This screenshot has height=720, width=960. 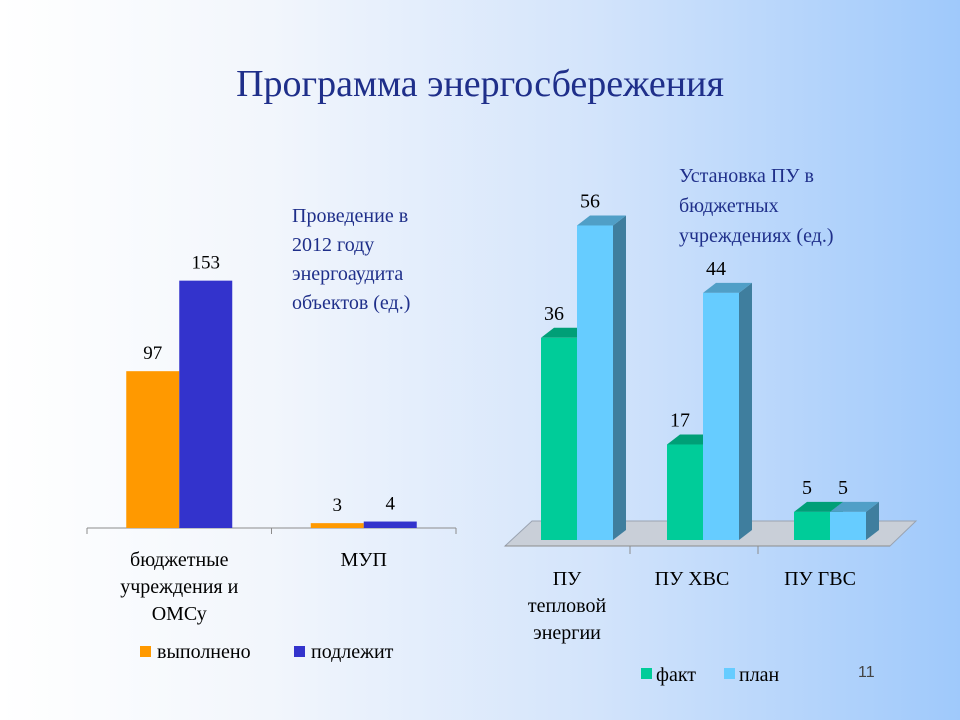 What do you see at coordinates (866, 672) in the screenshot?
I see `slide-number: 11` at bounding box center [866, 672].